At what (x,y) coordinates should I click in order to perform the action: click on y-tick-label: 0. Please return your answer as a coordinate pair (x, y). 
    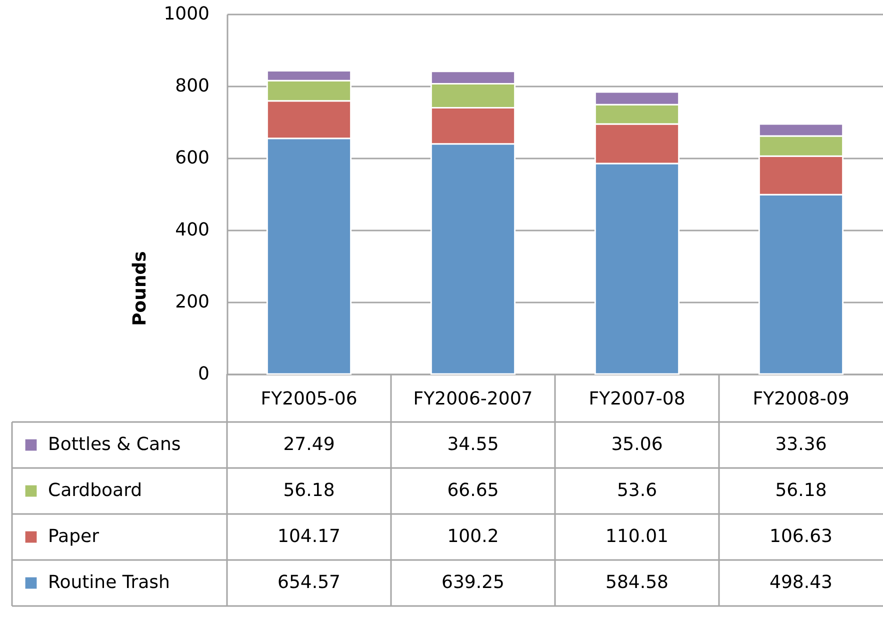
    Looking at the image, I should click on (204, 374).